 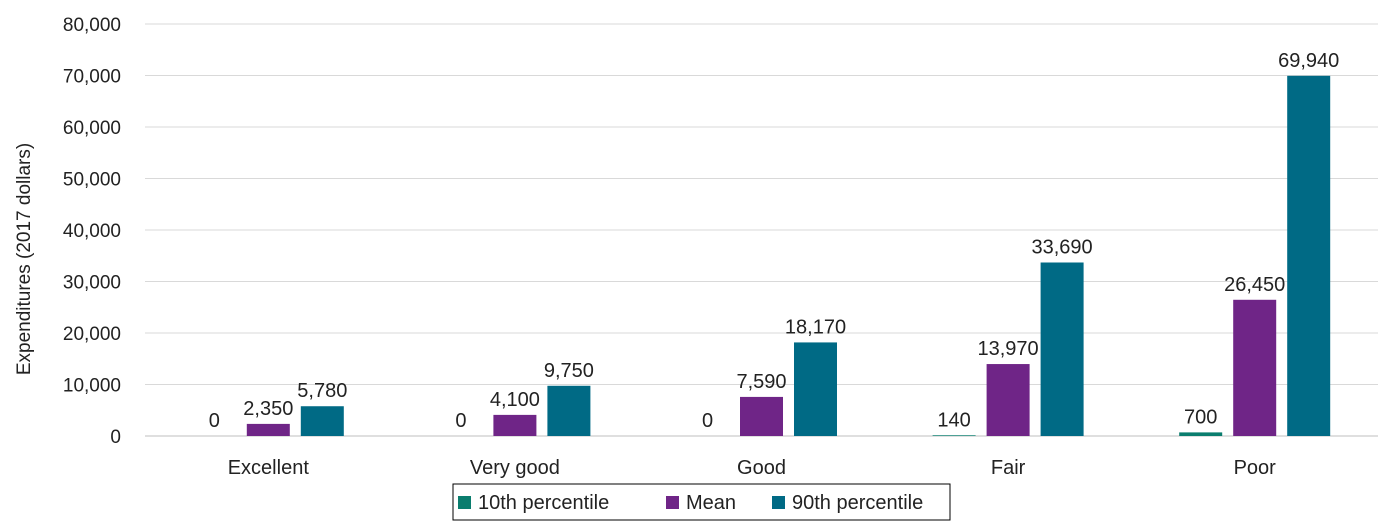 What do you see at coordinates (1008, 349) in the screenshot?
I see `data-label: 13,970` at bounding box center [1008, 349].